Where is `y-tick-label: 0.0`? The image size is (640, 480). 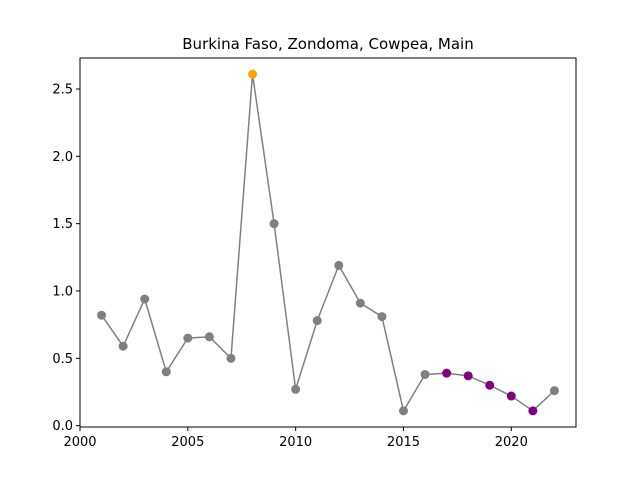 y-tick-label: 0.0 is located at coordinates (62, 426).